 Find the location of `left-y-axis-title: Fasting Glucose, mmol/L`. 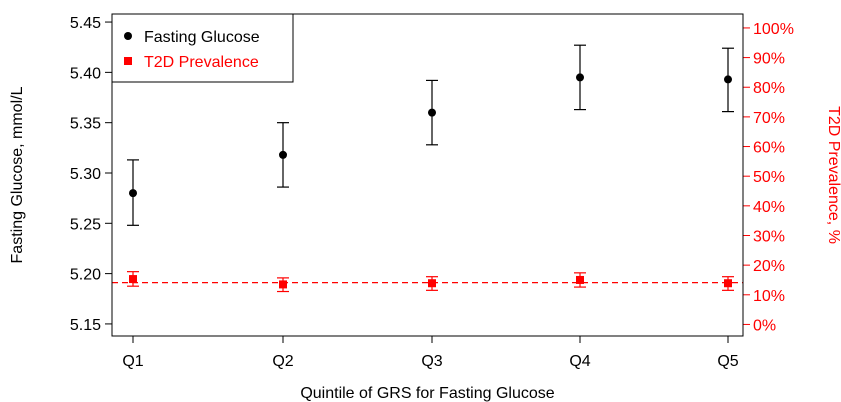

left-y-axis-title: Fasting Glucose, mmol/L is located at coordinates (17, 174).